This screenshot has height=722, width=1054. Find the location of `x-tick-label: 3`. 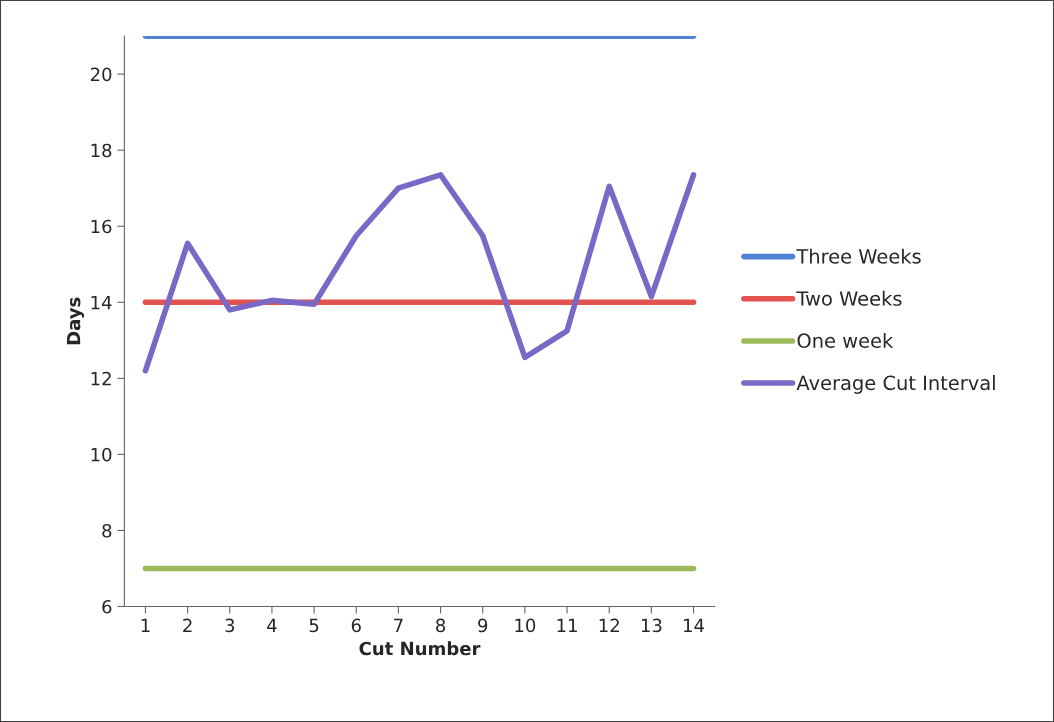

x-tick-label: 3 is located at coordinates (230, 625).